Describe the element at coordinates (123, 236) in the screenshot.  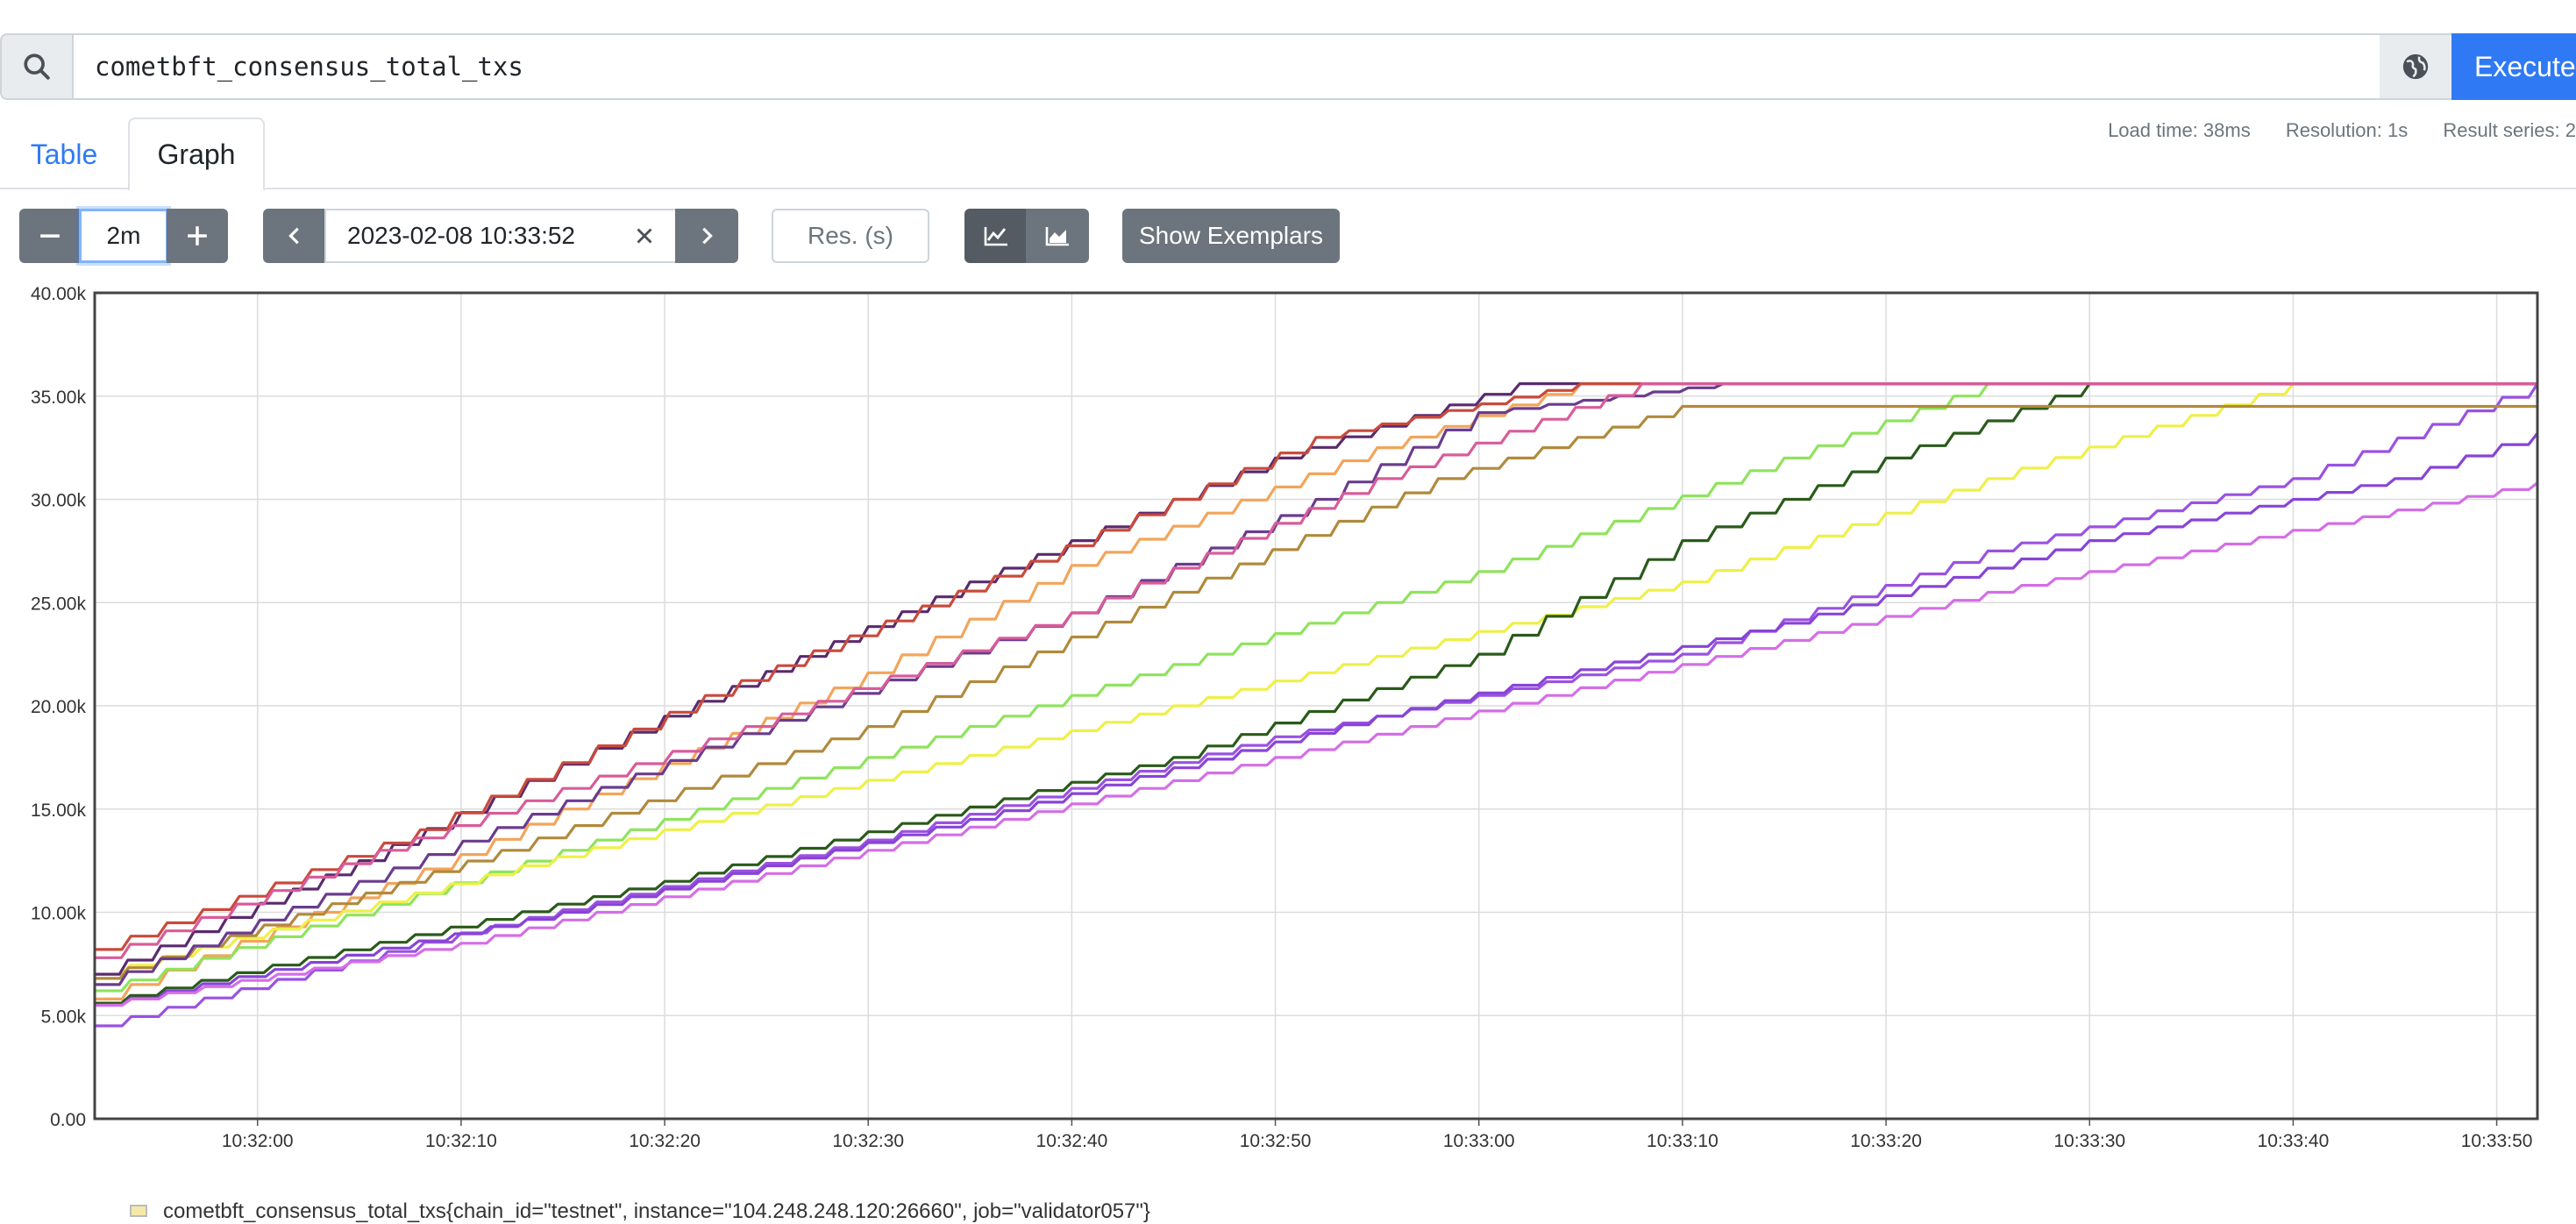
I see `range-input: 2m` at that location.